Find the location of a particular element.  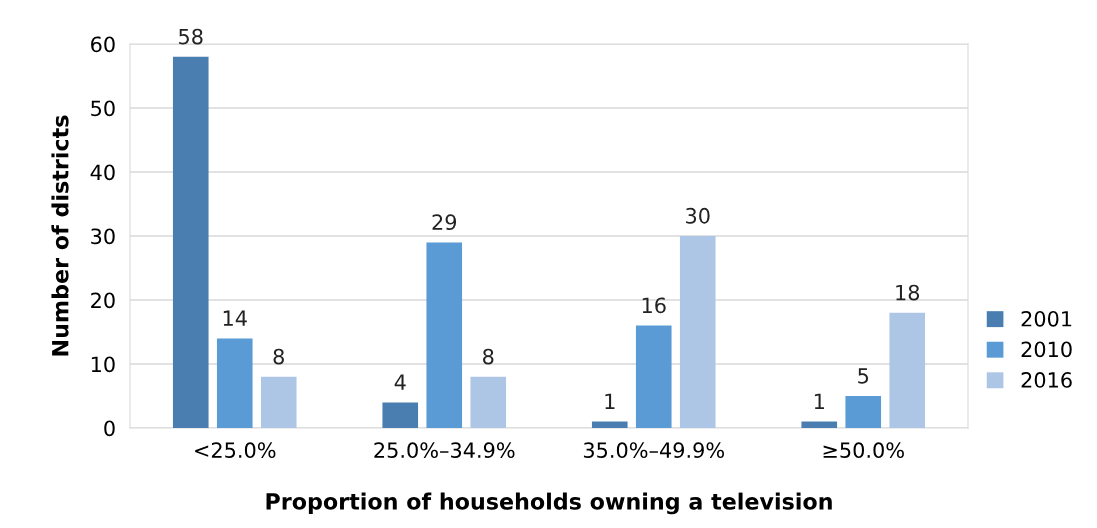

data-label: 4 is located at coordinates (400, 382).